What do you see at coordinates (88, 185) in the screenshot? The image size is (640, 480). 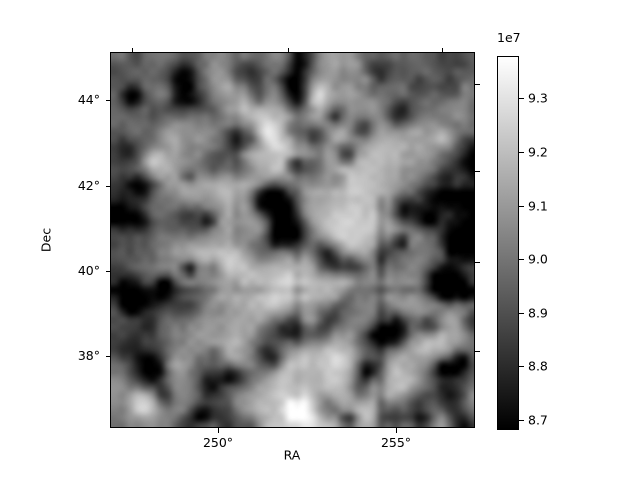 I see `ytick-label-42: 42°` at bounding box center [88, 185].